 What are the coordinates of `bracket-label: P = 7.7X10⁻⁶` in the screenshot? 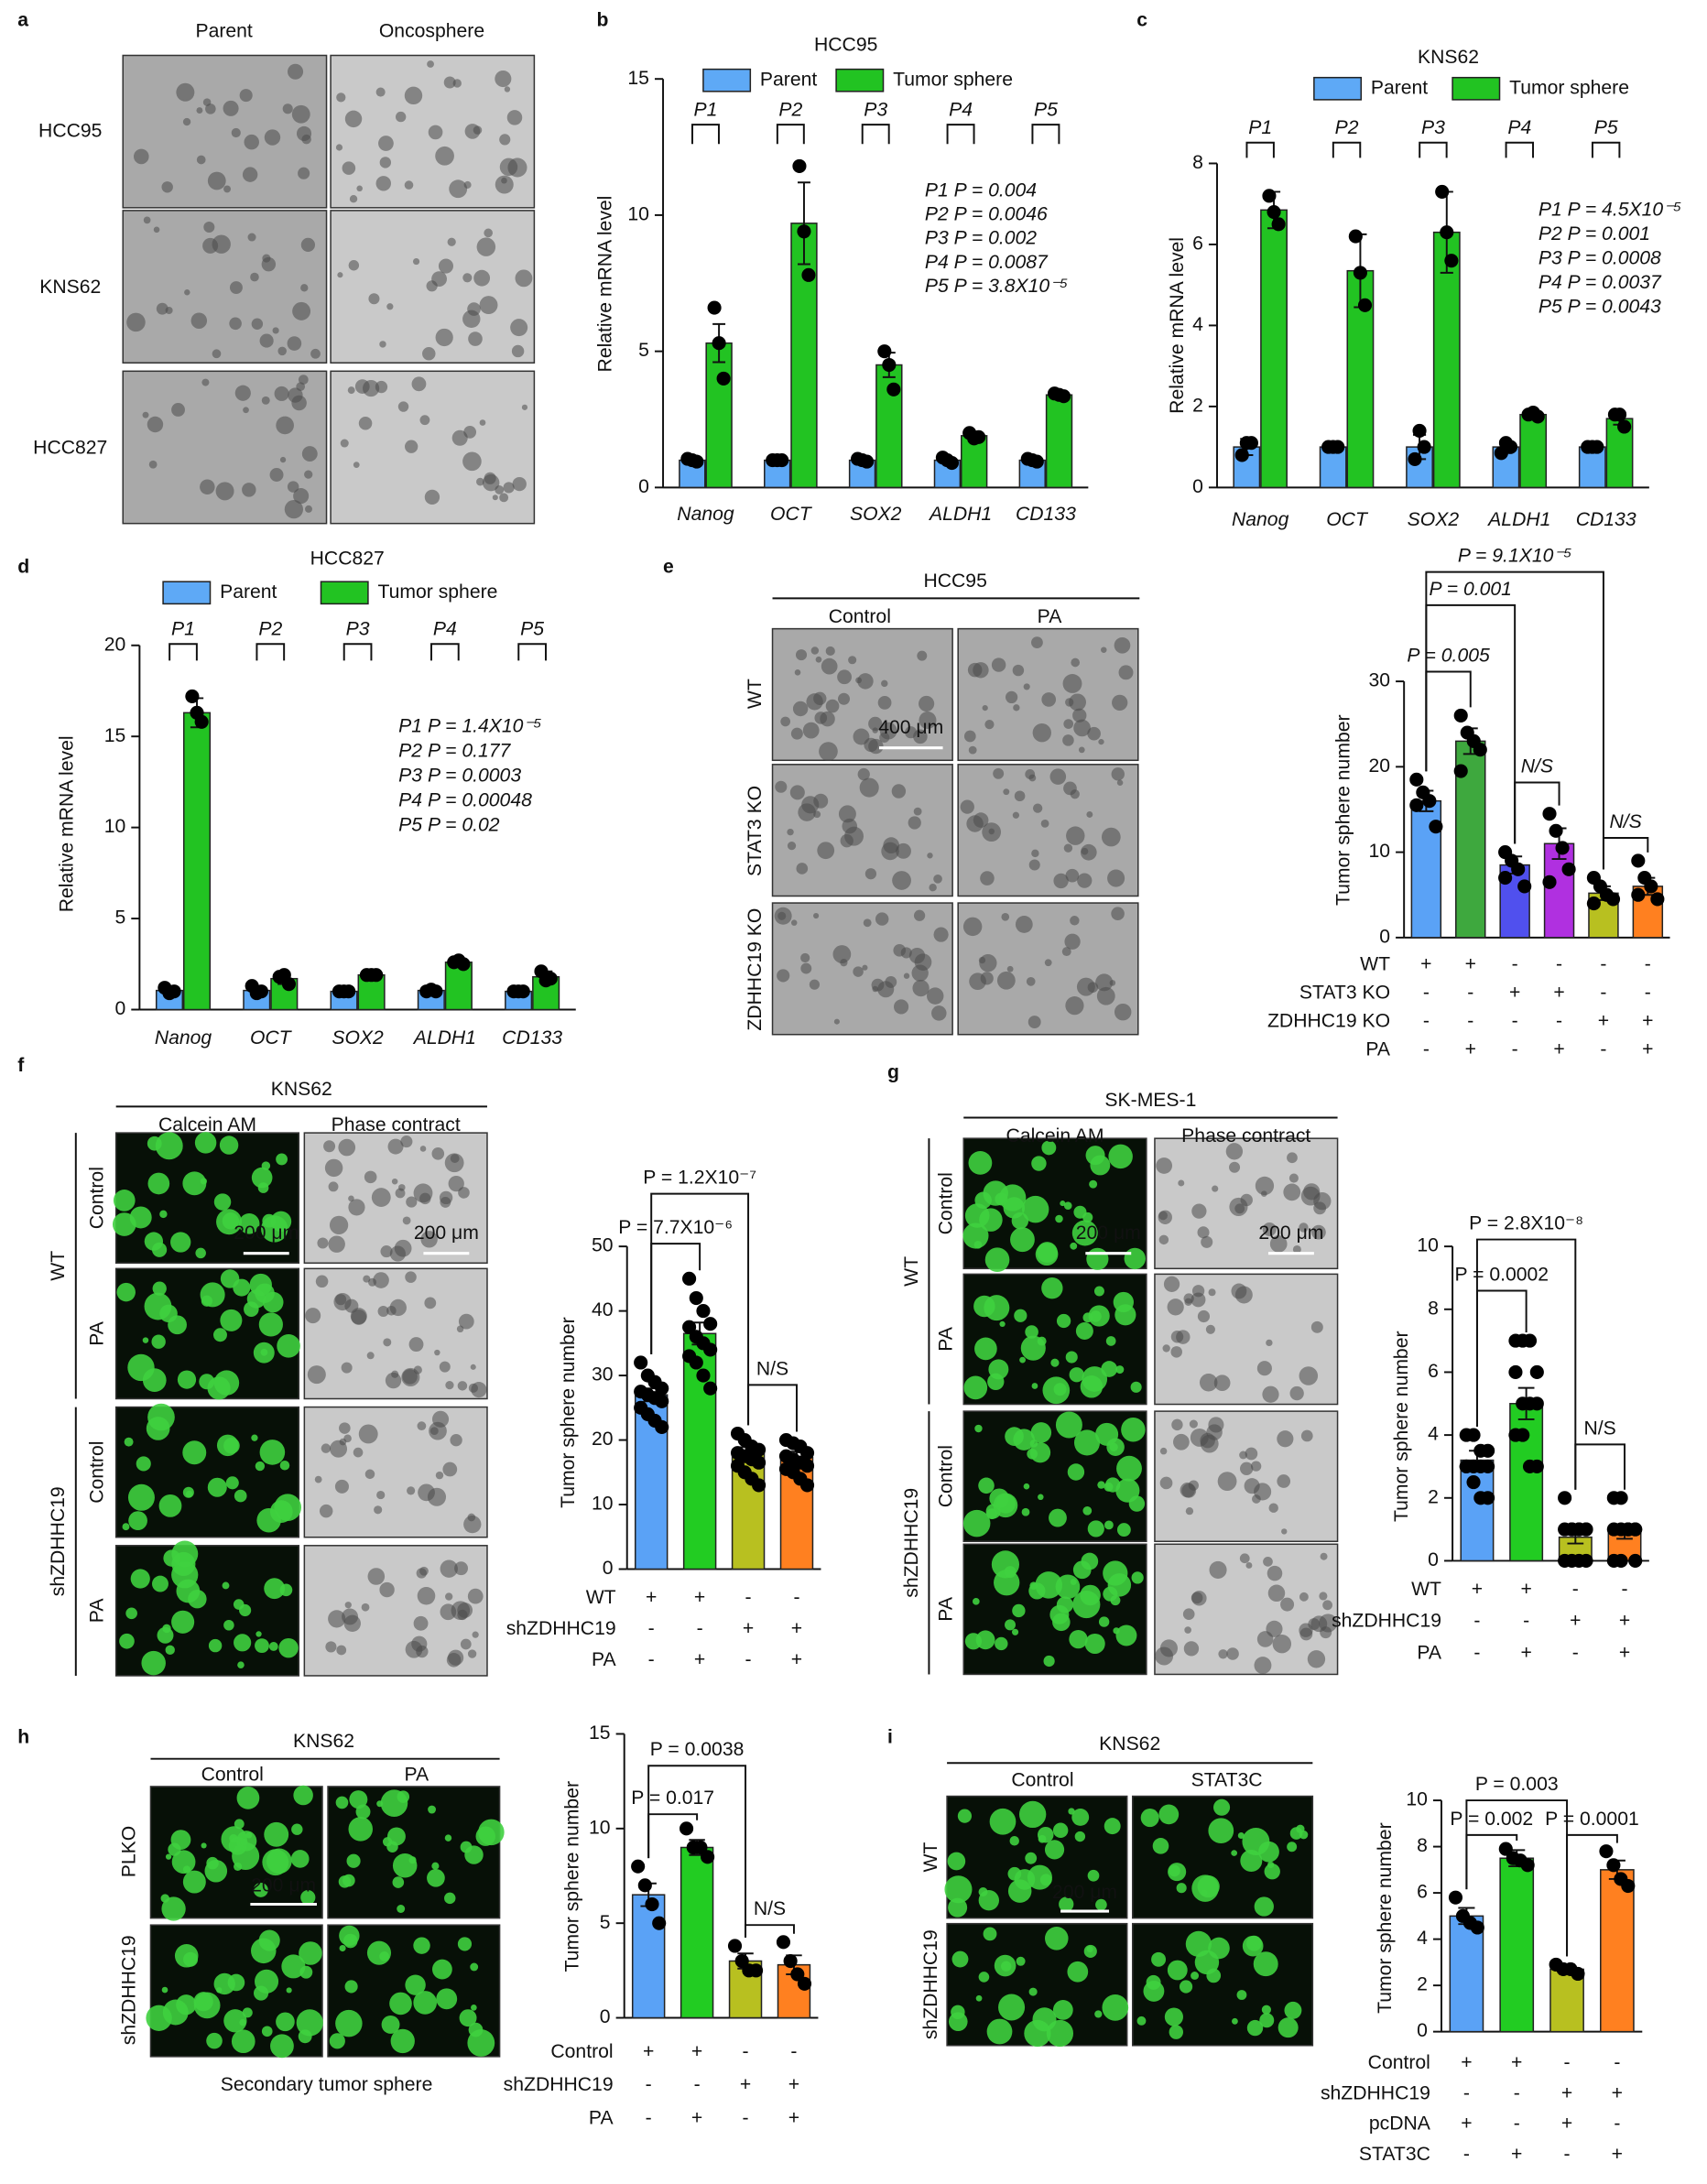 It's located at (675, 1227).